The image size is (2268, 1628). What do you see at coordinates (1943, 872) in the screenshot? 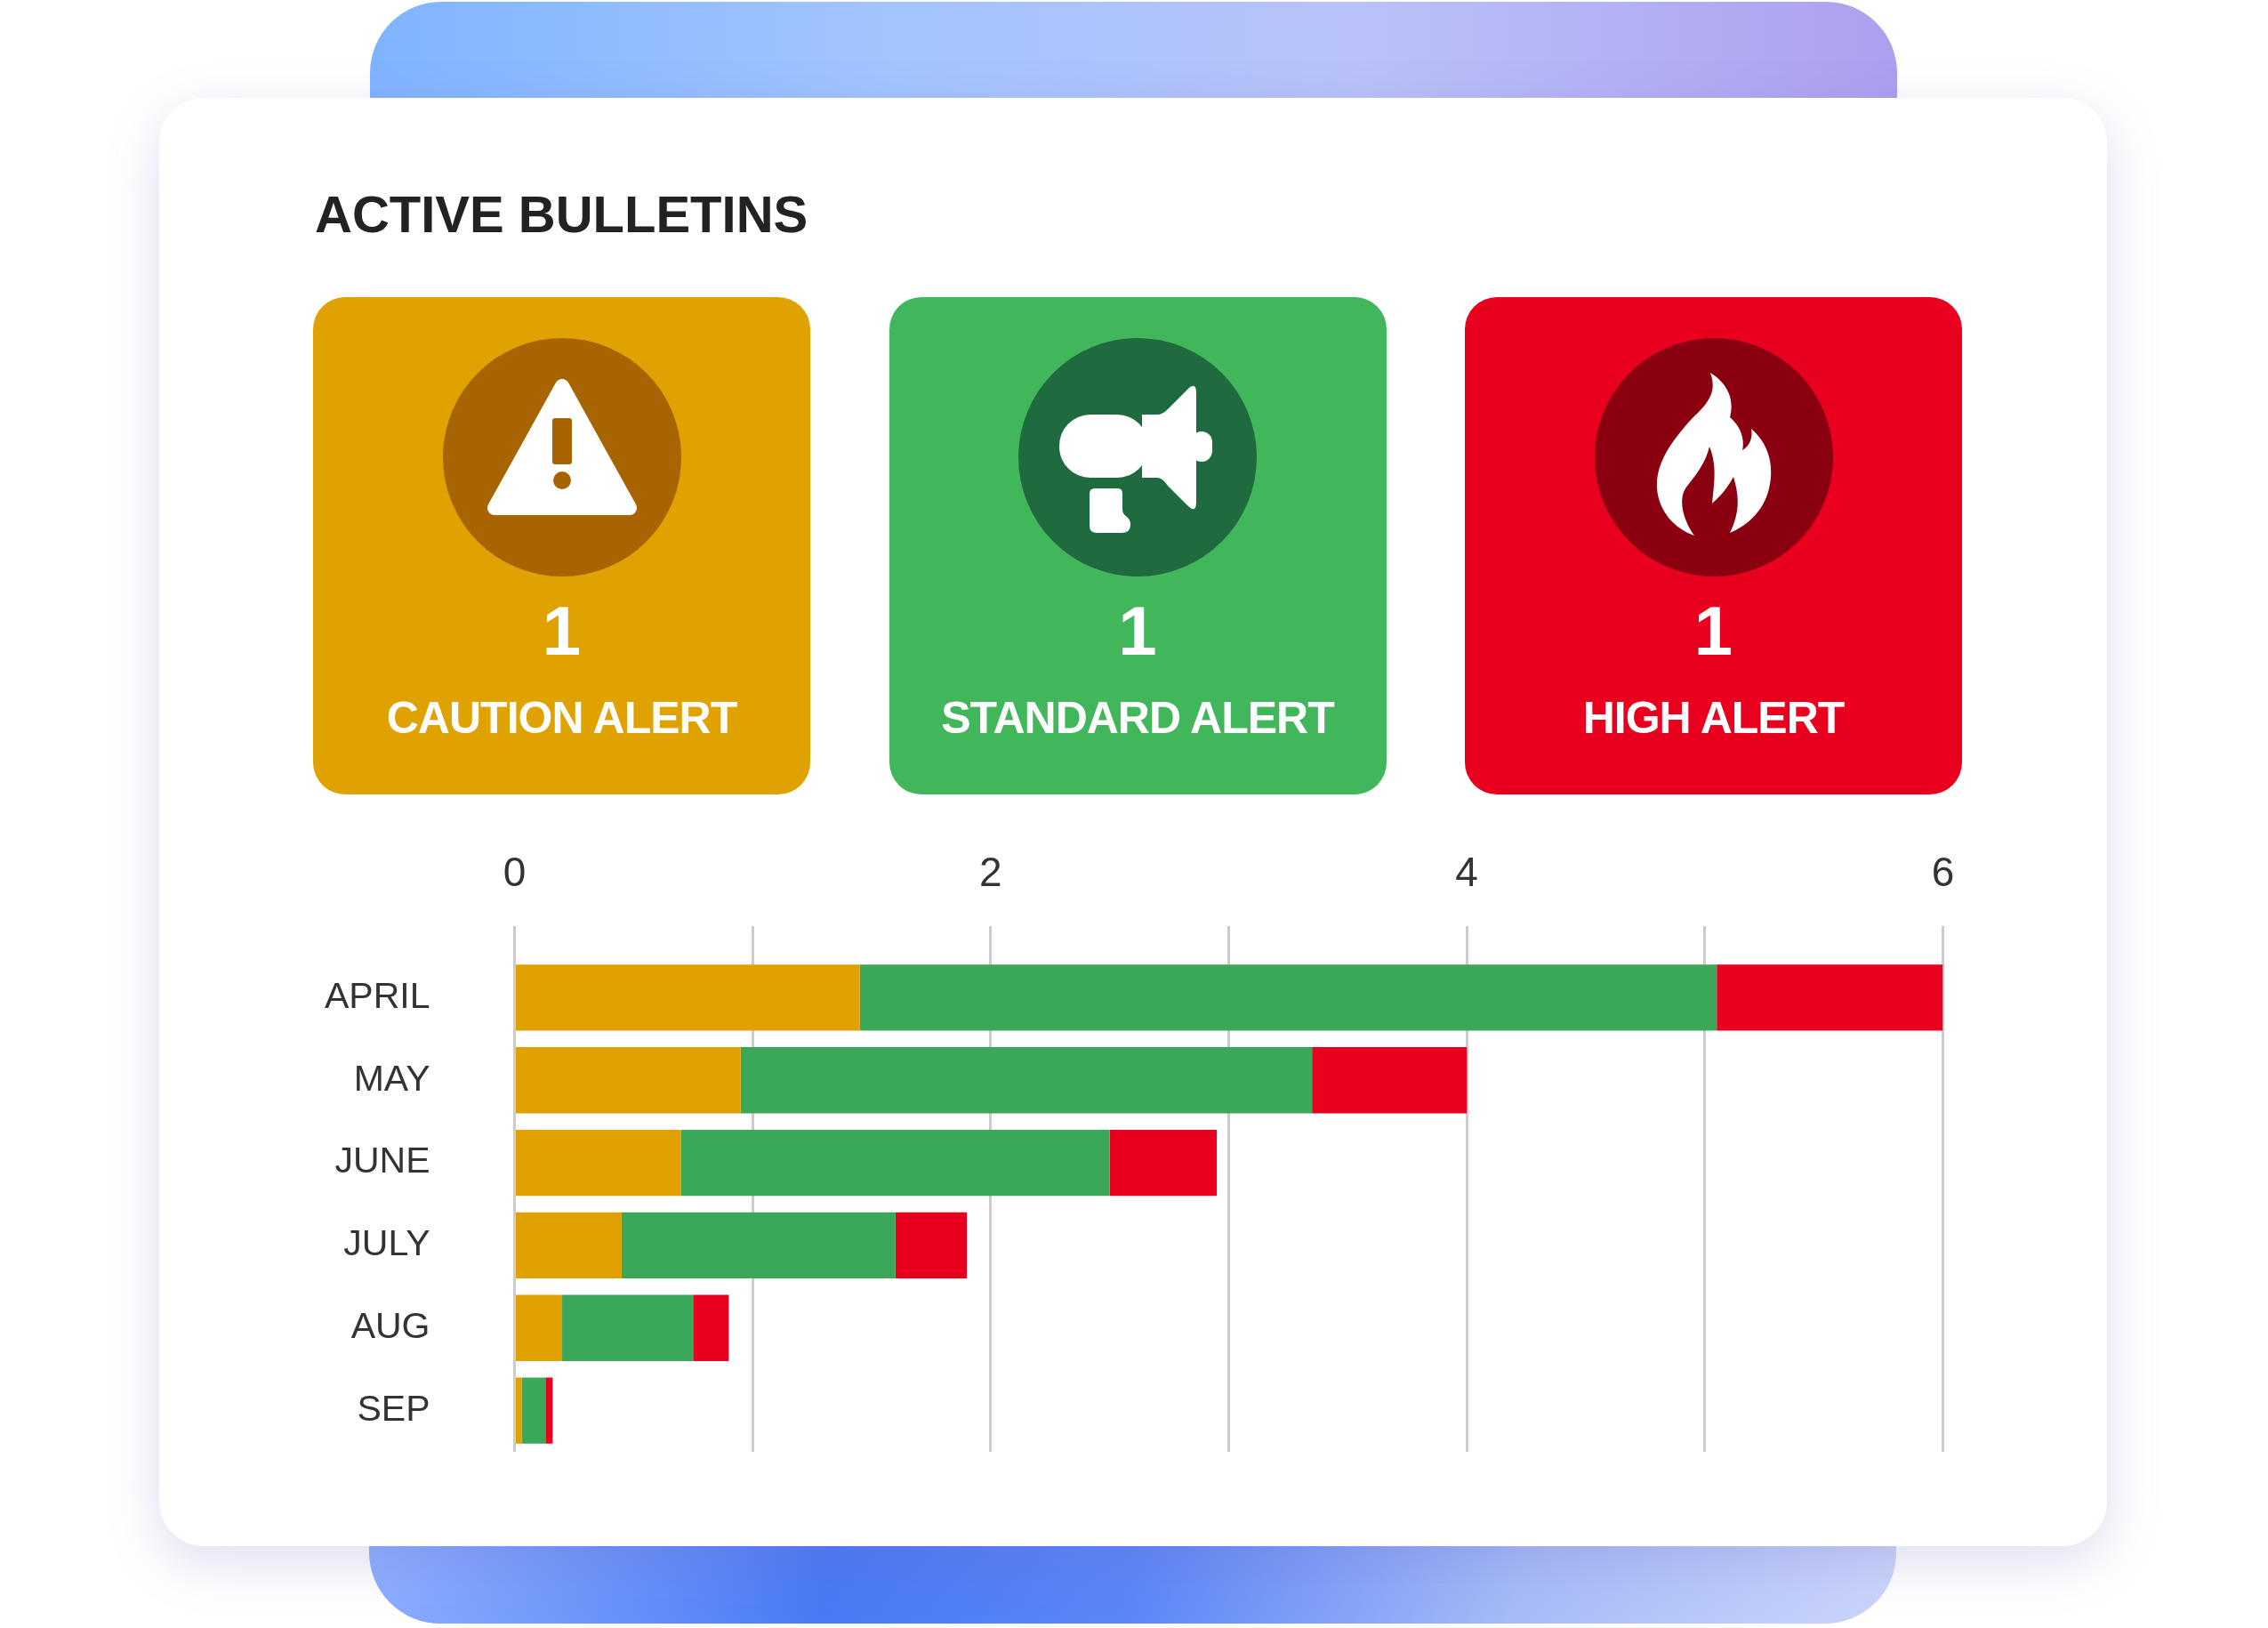
I see `x-tick-label: 6` at bounding box center [1943, 872].